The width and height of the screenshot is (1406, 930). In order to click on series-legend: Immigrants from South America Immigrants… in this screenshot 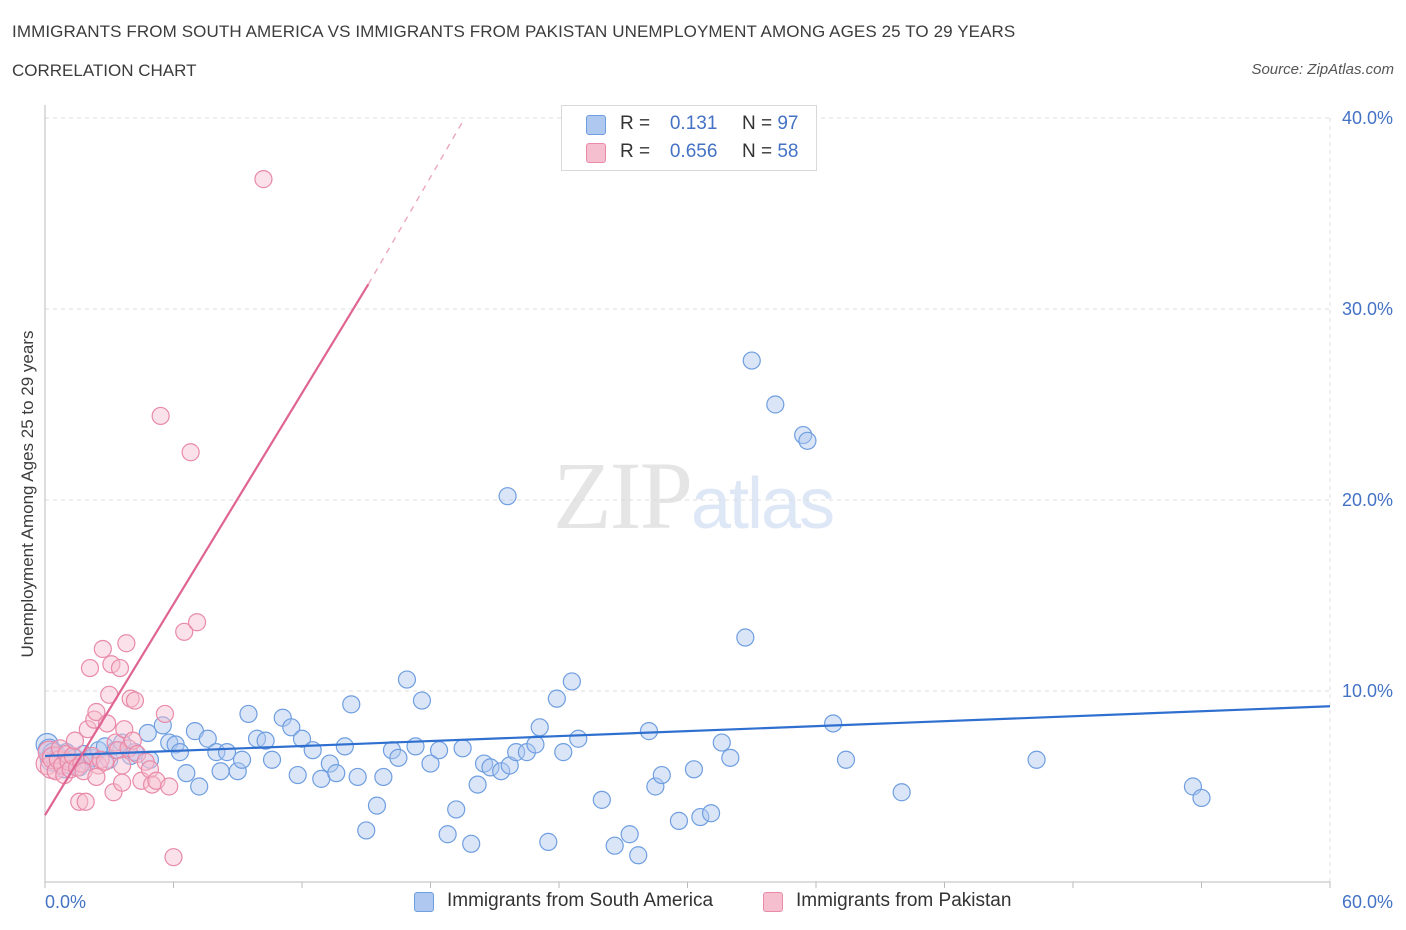, I will do `click(703, 903)`.